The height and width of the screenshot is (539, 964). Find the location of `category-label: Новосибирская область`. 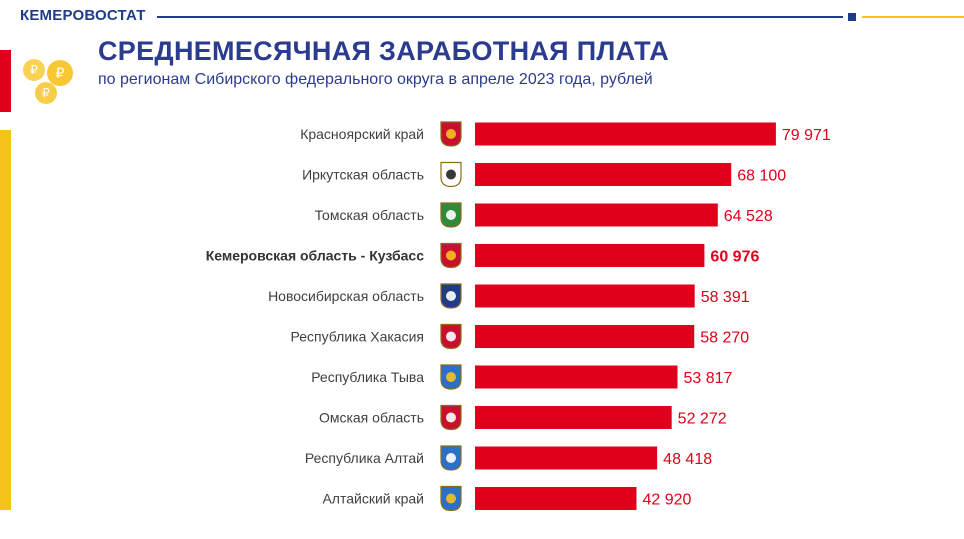

category-label: Новосибирская область is located at coordinates (346, 296).